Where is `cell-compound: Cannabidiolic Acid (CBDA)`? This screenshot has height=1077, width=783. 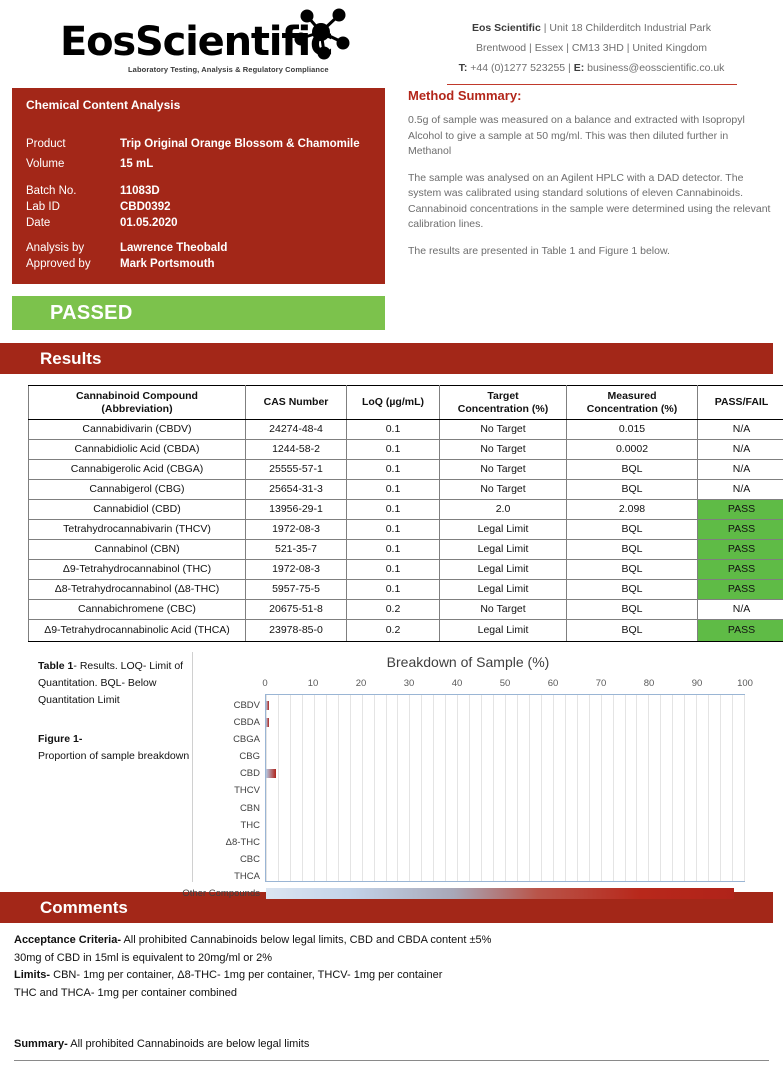
cell-compound: Cannabidiolic Acid (CBDA) is located at coordinates (137, 449).